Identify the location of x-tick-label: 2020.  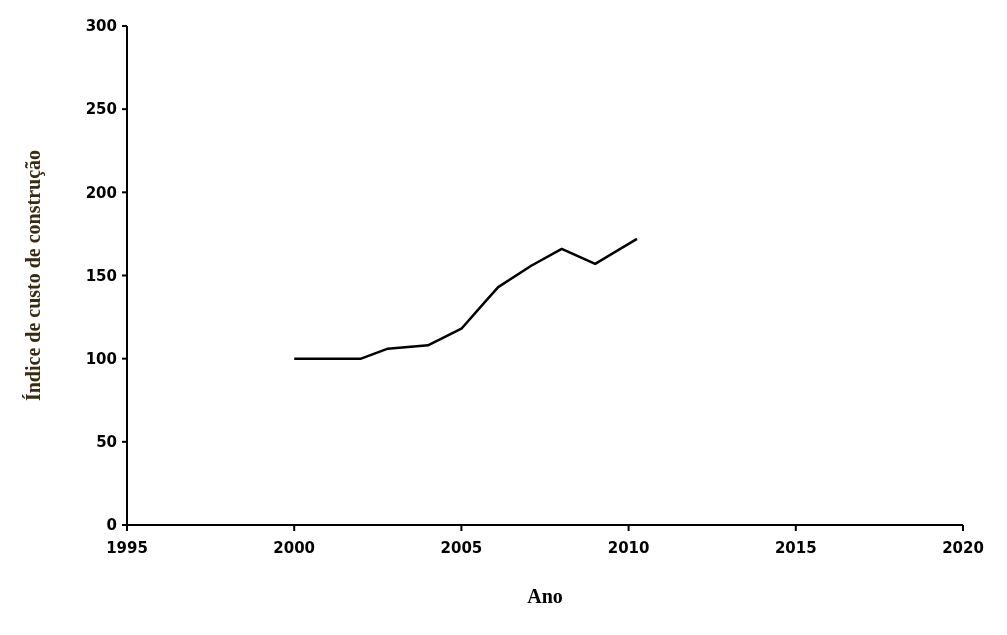
(963, 548).